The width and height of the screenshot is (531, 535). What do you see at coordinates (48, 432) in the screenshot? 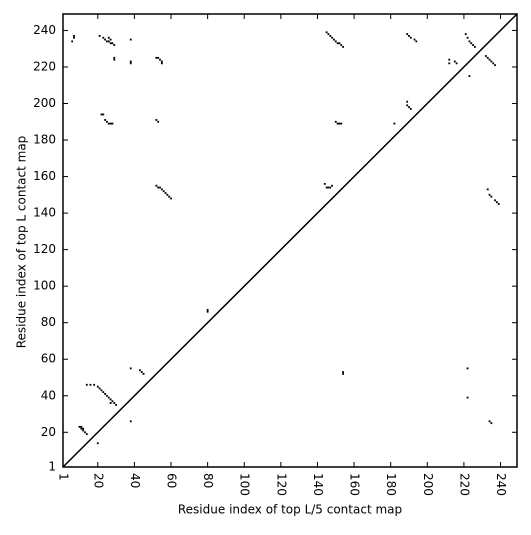
I see `y-tick-label: 20` at bounding box center [48, 432].